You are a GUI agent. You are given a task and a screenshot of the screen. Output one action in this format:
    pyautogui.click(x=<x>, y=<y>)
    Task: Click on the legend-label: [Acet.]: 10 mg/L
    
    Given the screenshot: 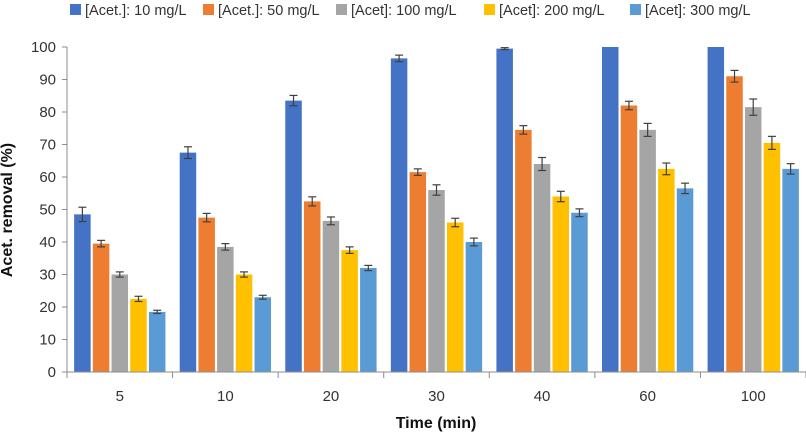 What is the action you would take?
    pyautogui.click(x=136, y=11)
    